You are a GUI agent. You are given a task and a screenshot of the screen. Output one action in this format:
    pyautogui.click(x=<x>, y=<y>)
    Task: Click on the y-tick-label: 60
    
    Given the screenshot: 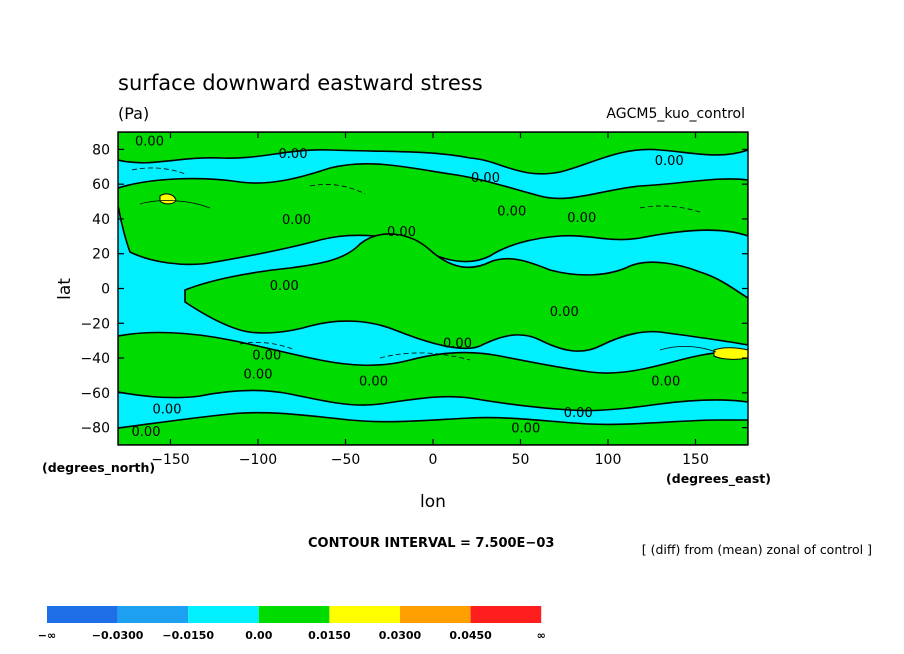 What is the action you would take?
    pyautogui.click(x=101, y=185)
    